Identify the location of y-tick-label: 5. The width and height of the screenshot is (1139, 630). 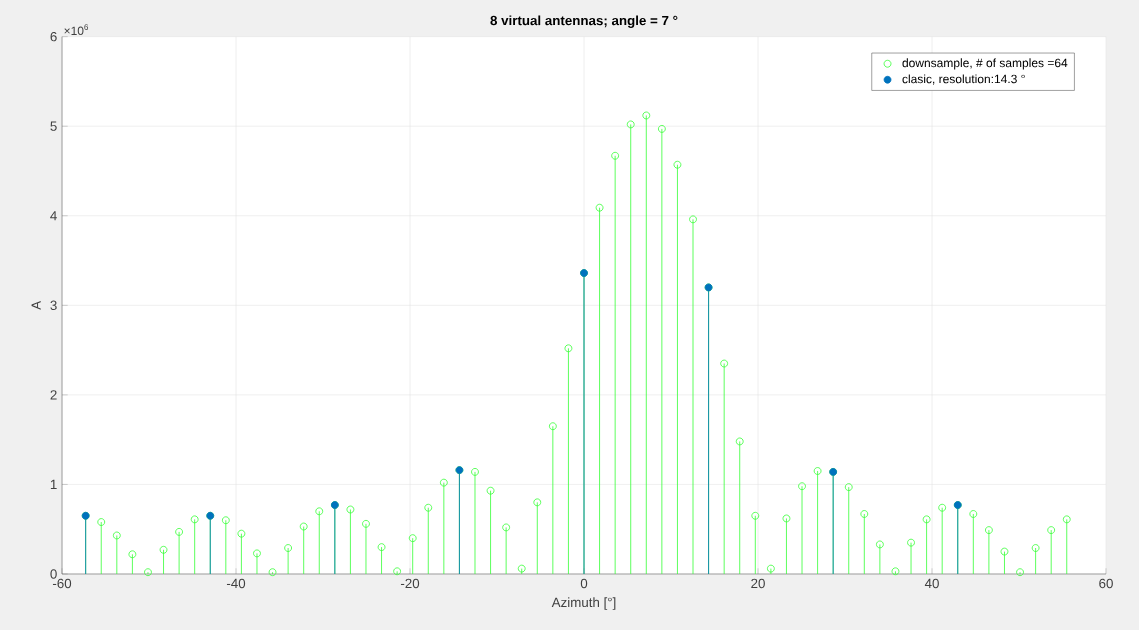
(53, 126).